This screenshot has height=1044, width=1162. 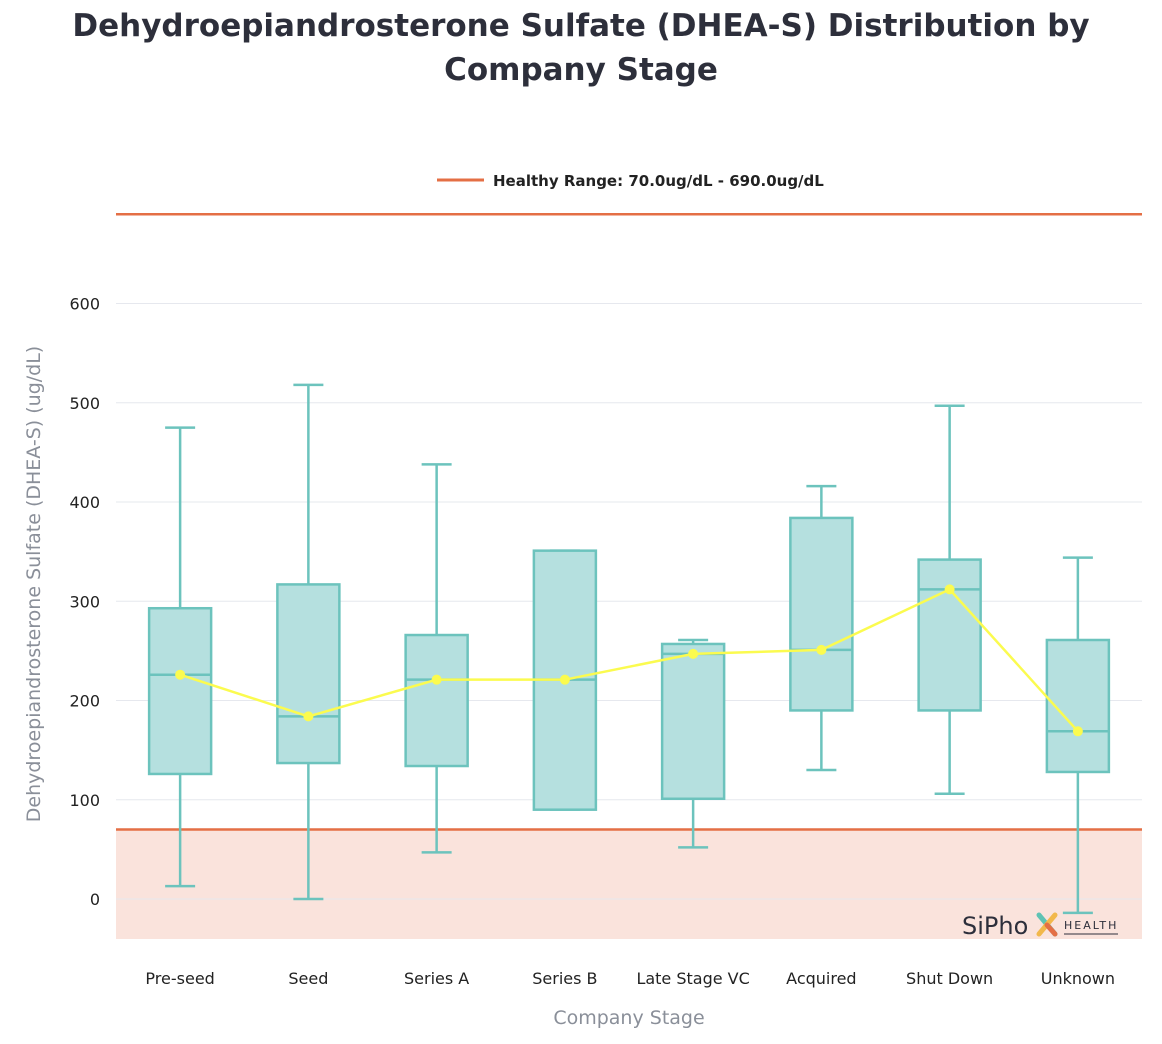 I want to click on median-trend-line, so click(x=629, y=660).